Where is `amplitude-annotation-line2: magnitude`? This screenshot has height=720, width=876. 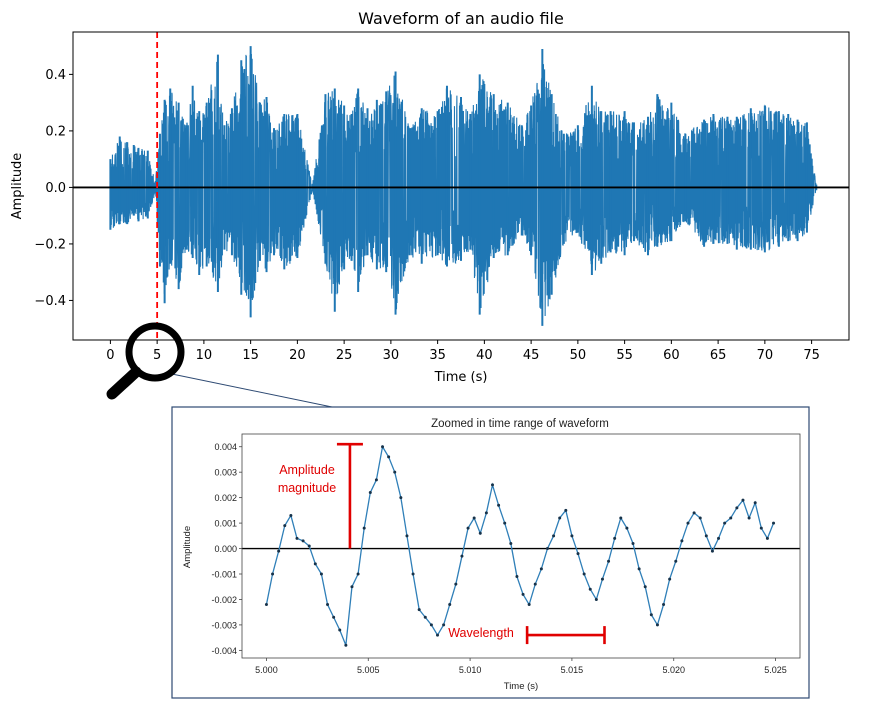 amplitude-annotation-line2: magnitude is located at coordinates (307, 488).